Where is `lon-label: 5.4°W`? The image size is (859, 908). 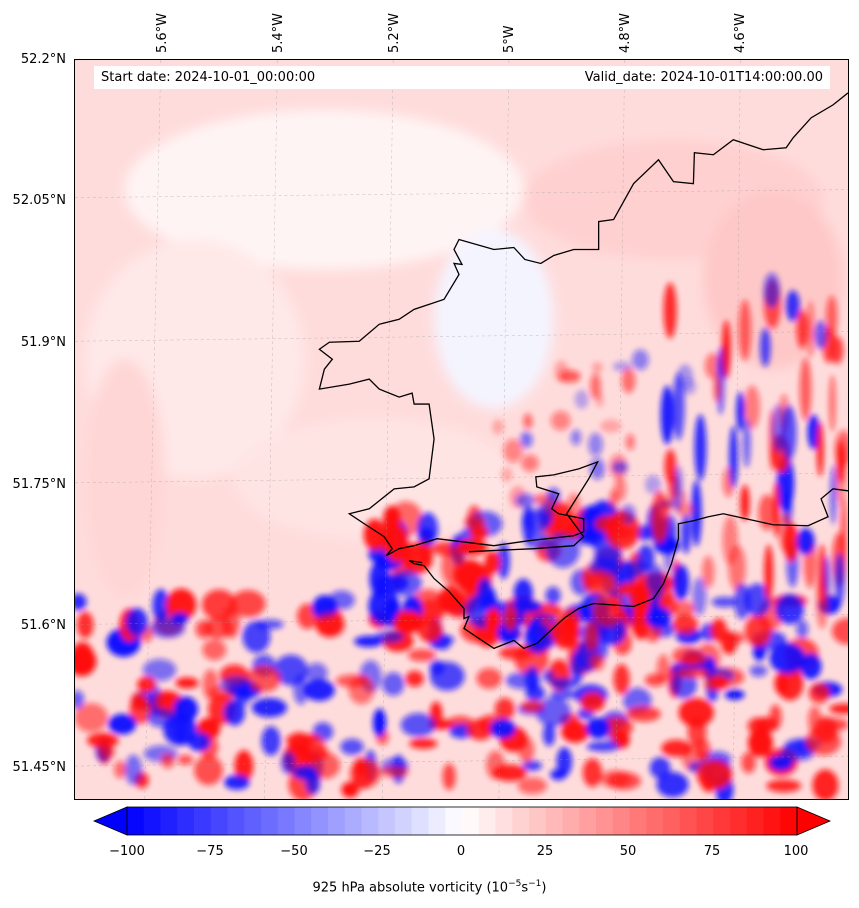 lon-label: 5.4°W is located at coordinates (278, 32).